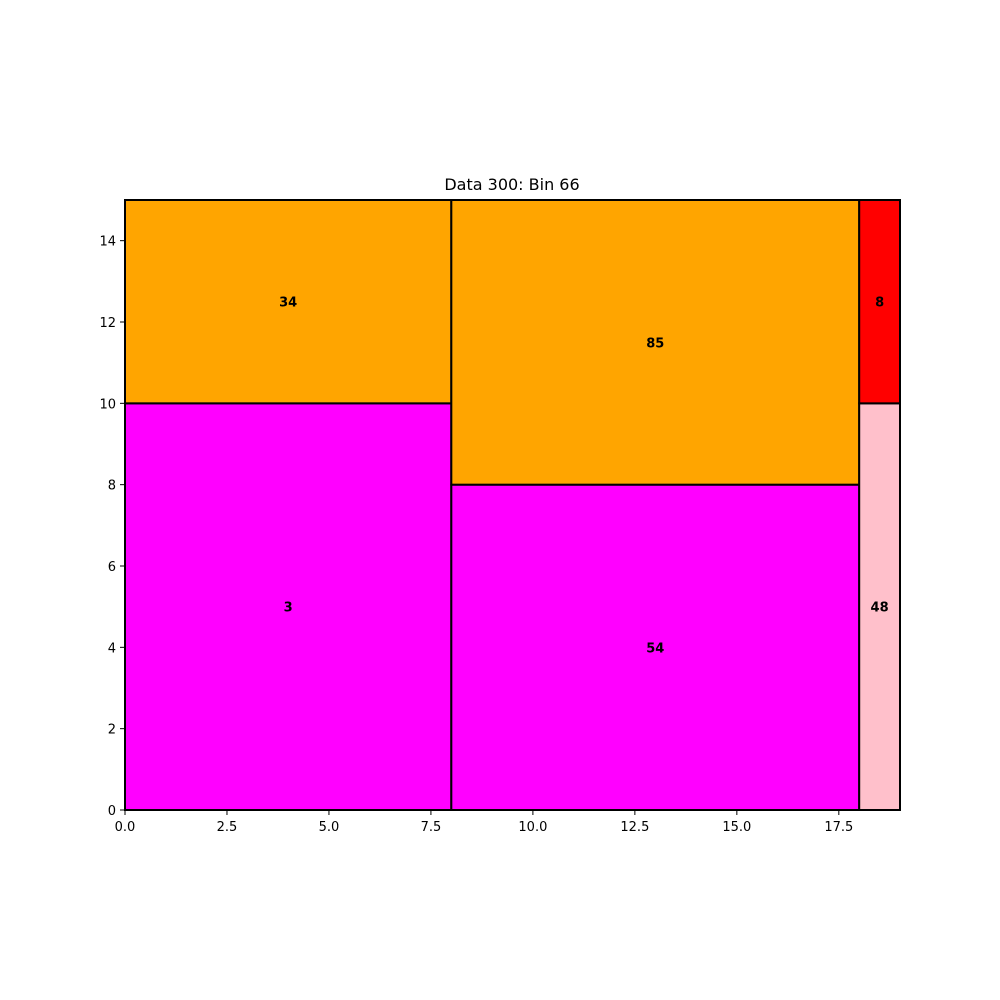  Describe the element at coordinates (431, 827) in the screenshot. I see `x-tick-label: 7.5` at that location.